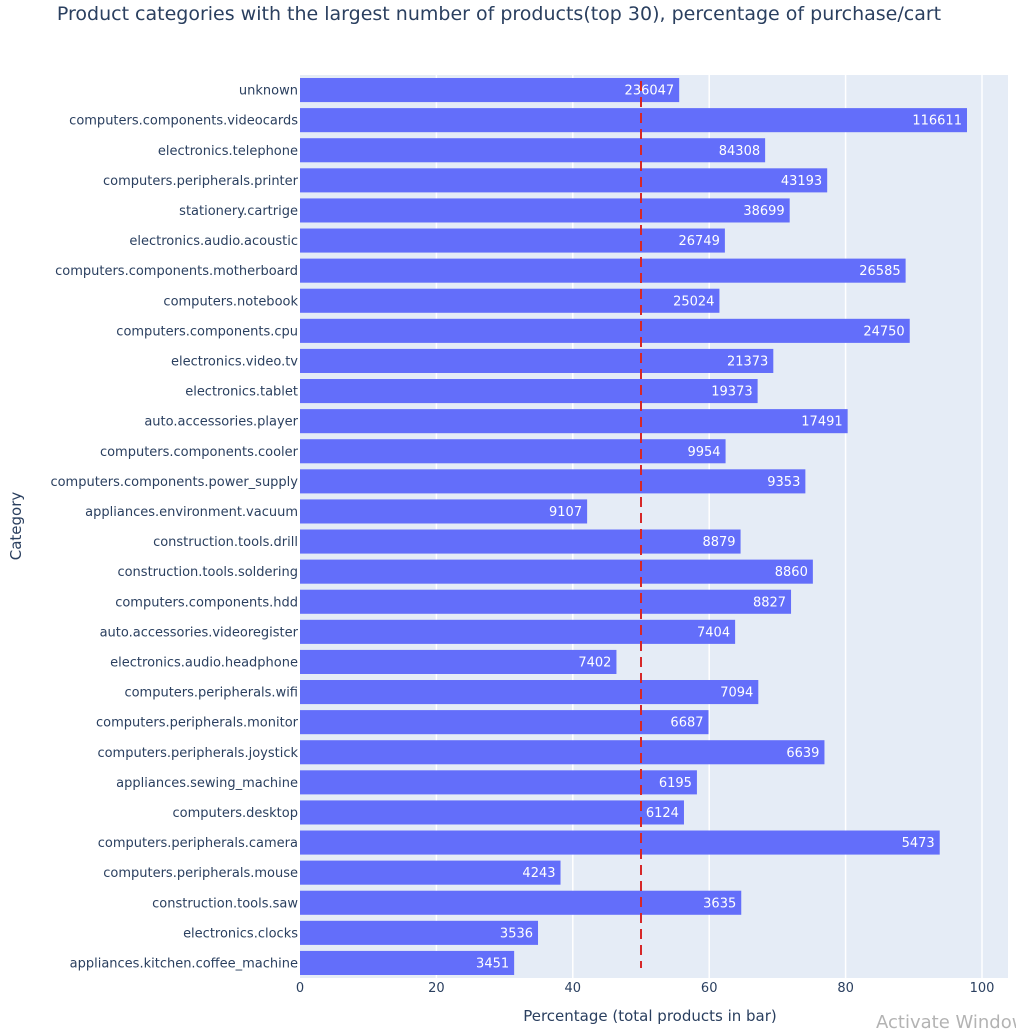 The image size is (1016, 1036). I want to click on category-label: computers.notebook, so click(230, 301).